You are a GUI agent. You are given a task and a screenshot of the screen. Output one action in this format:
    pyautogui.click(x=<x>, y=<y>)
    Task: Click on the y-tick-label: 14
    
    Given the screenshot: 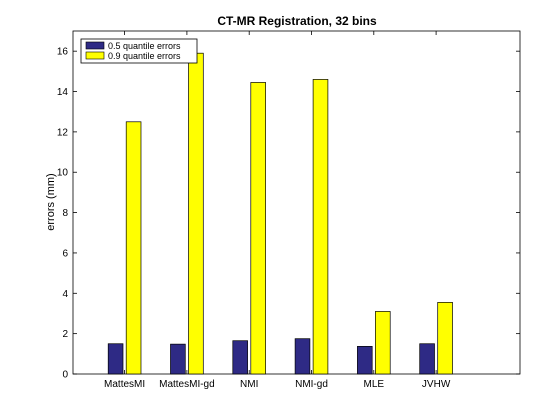 What is the action you would take?
    pyautogui.click(x=63, y=92)
    